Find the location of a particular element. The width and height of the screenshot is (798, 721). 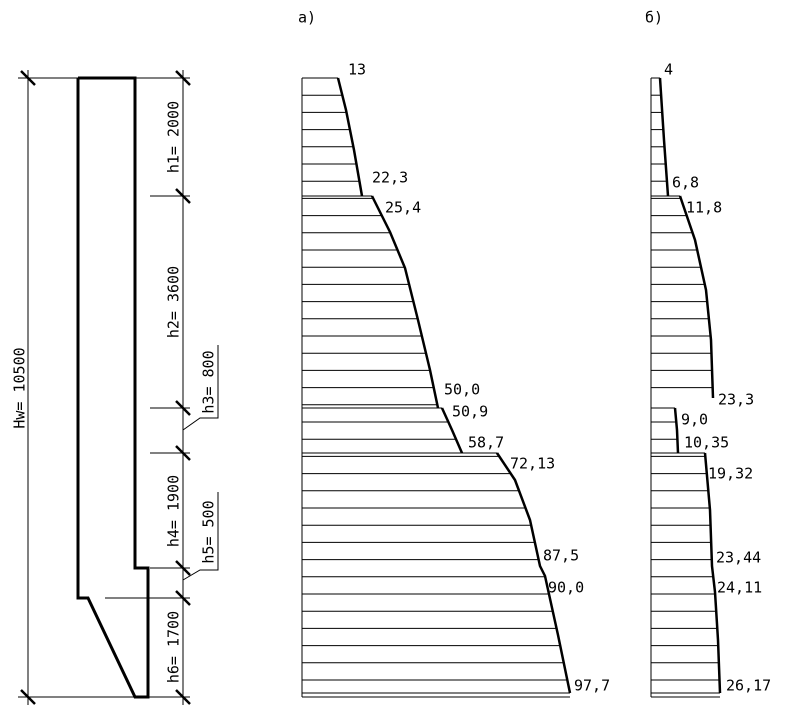

value-label: 87,5 is located at coordinates (561, 556).